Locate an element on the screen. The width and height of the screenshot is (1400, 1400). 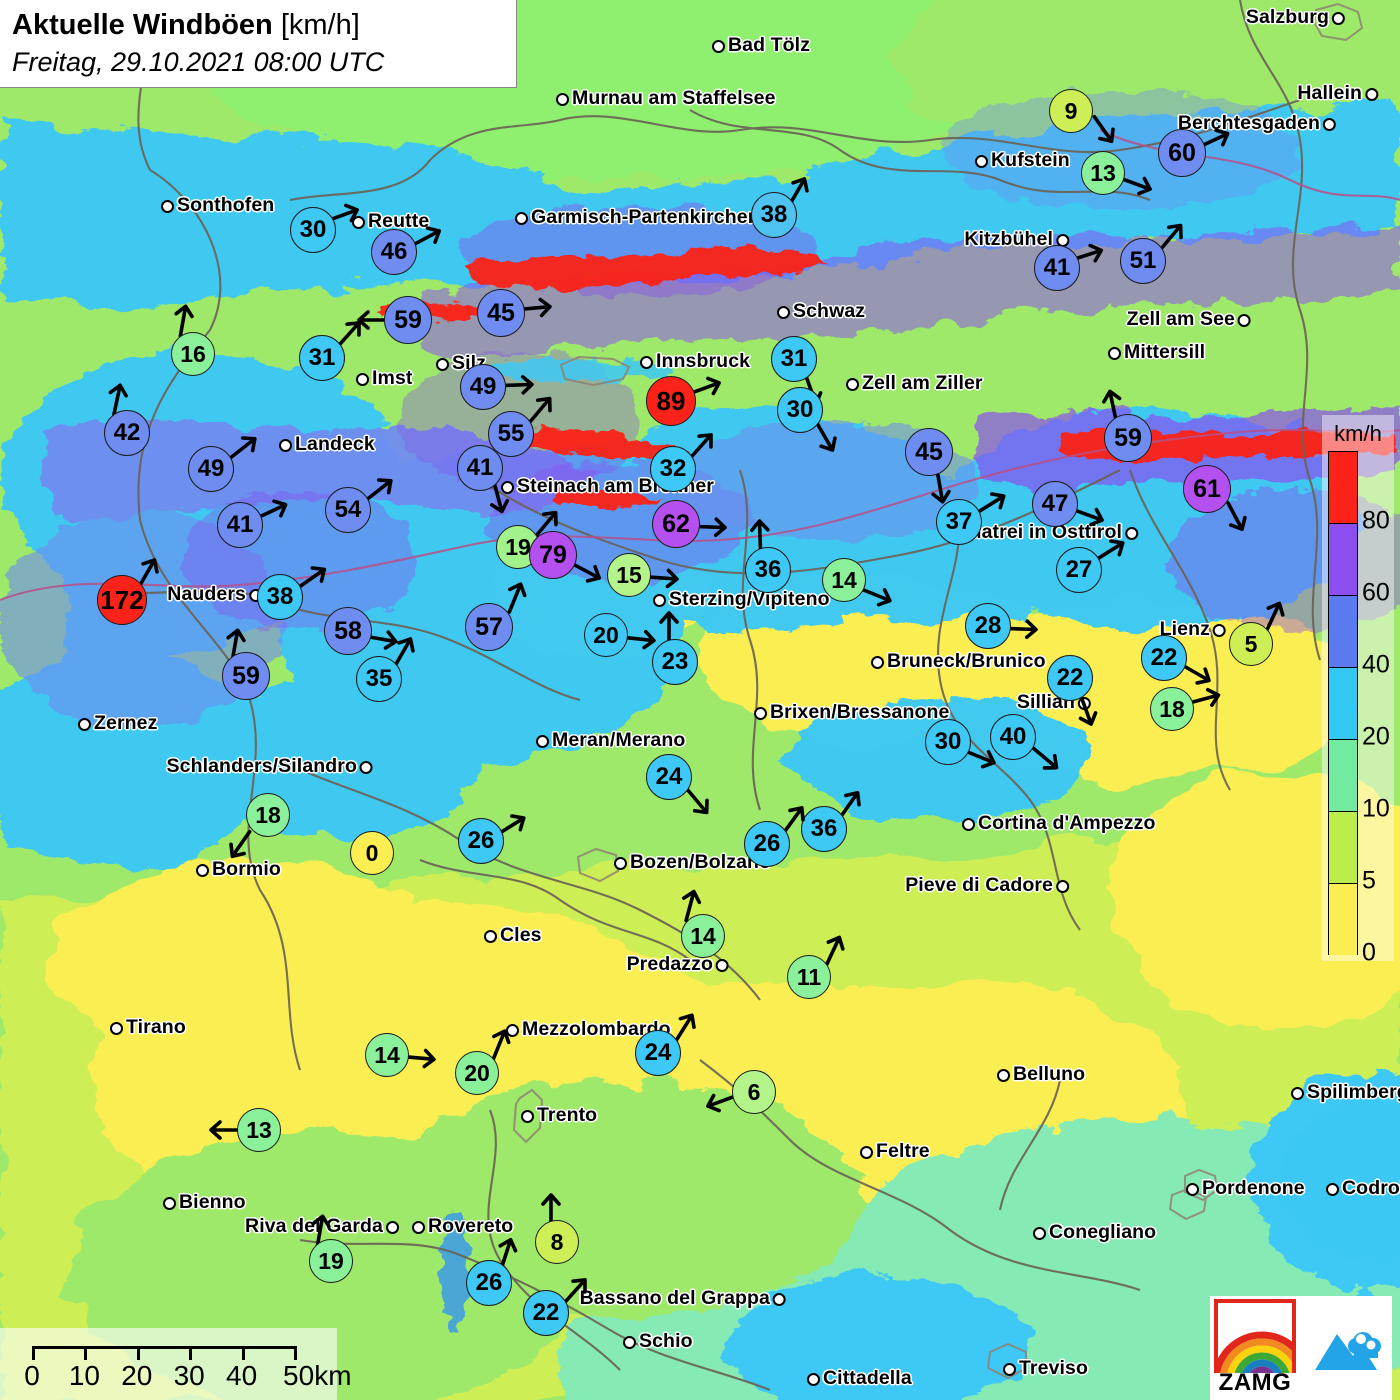
station-value-bubble: 40 is located at coordinates (1013, 737).